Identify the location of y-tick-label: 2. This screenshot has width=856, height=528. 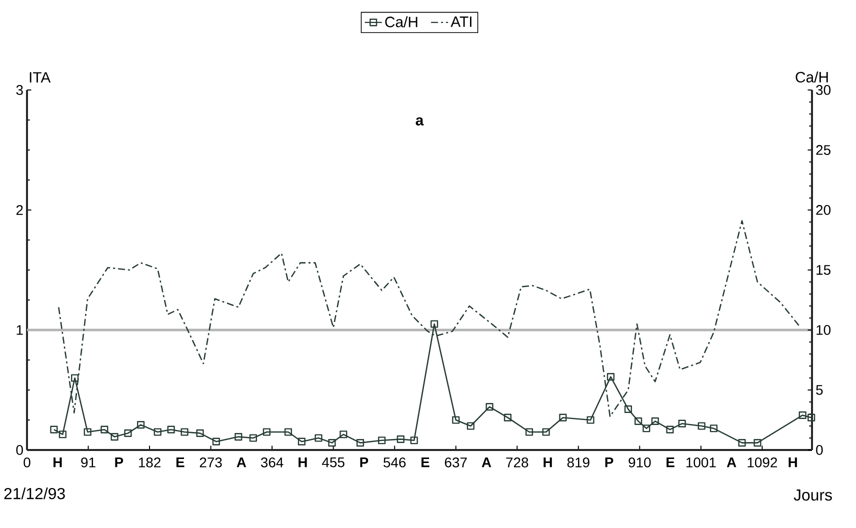
(19, 210).